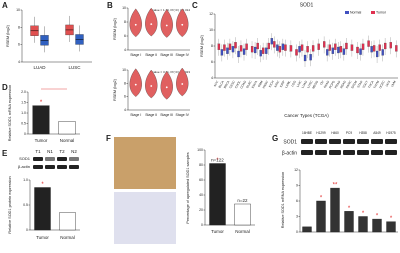 The width and height of the screenshot is (400, 253). What do you see at coordinates (299, 83) in the screenshot?
I see `x-tick-label: LIHC` at bounding box center [299, 83].